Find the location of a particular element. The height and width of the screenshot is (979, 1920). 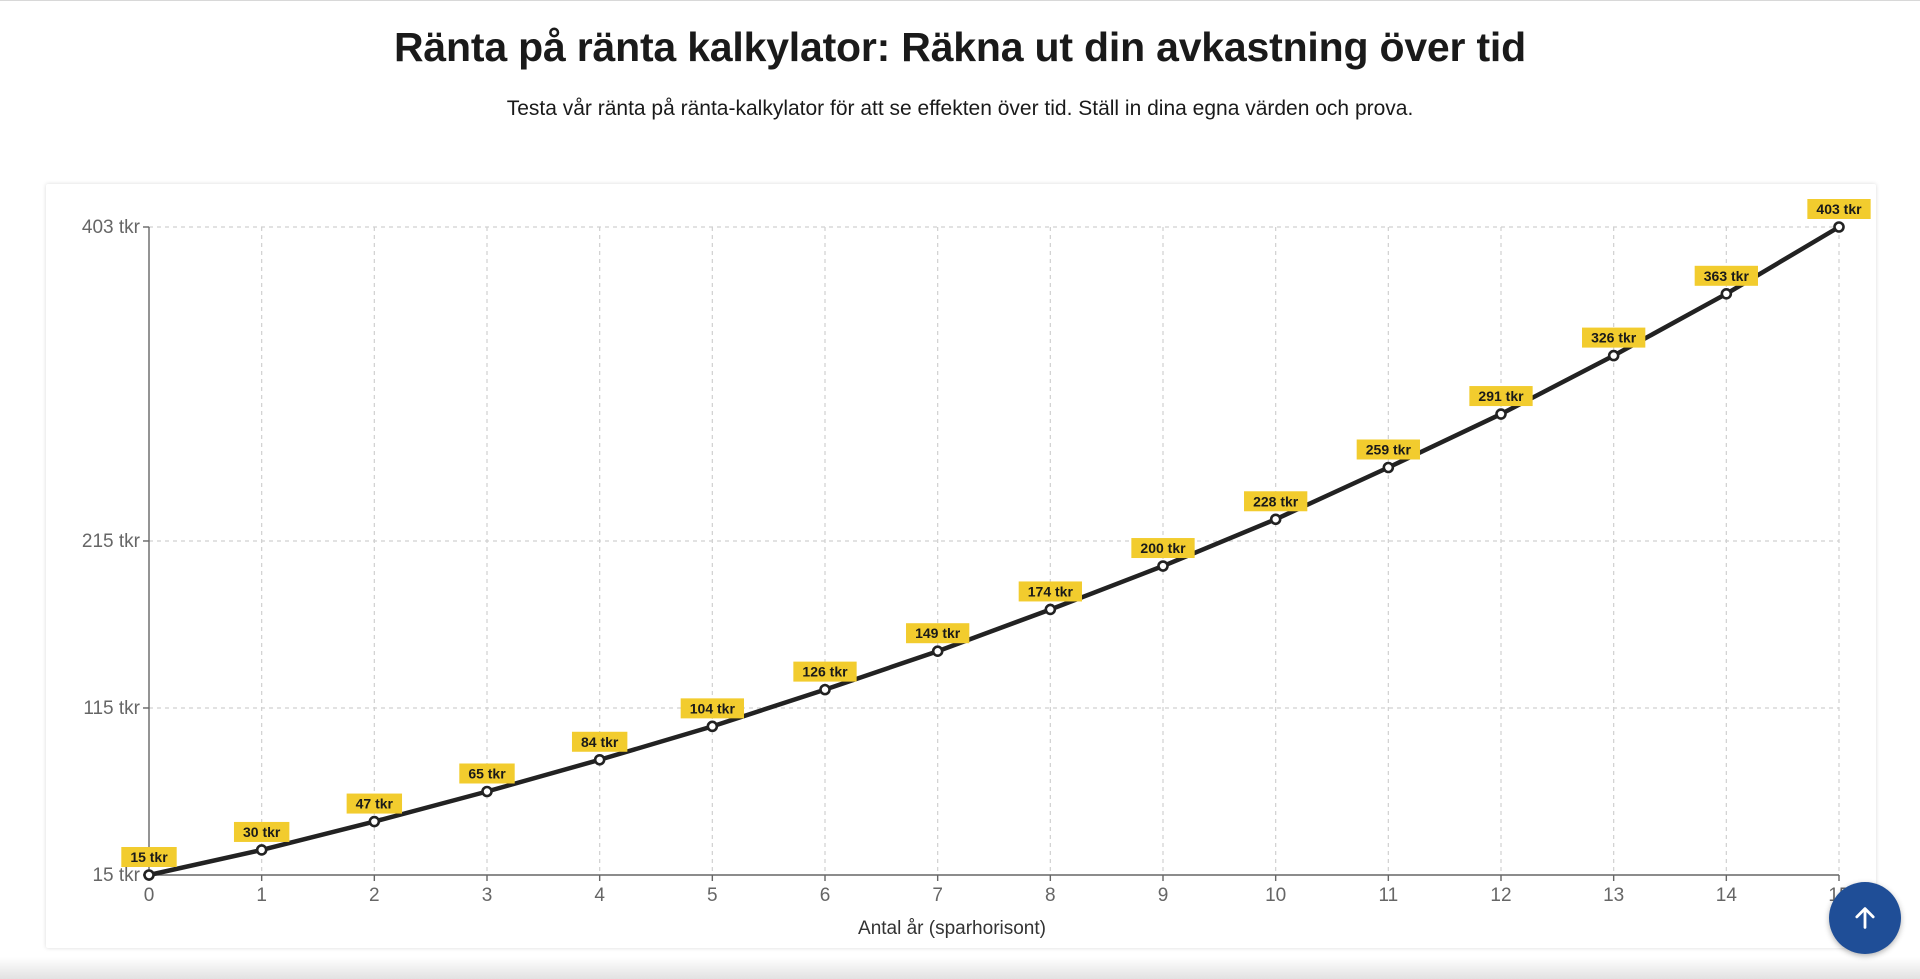

x-tick-label: 9 is located at coordinates (1163, 895).